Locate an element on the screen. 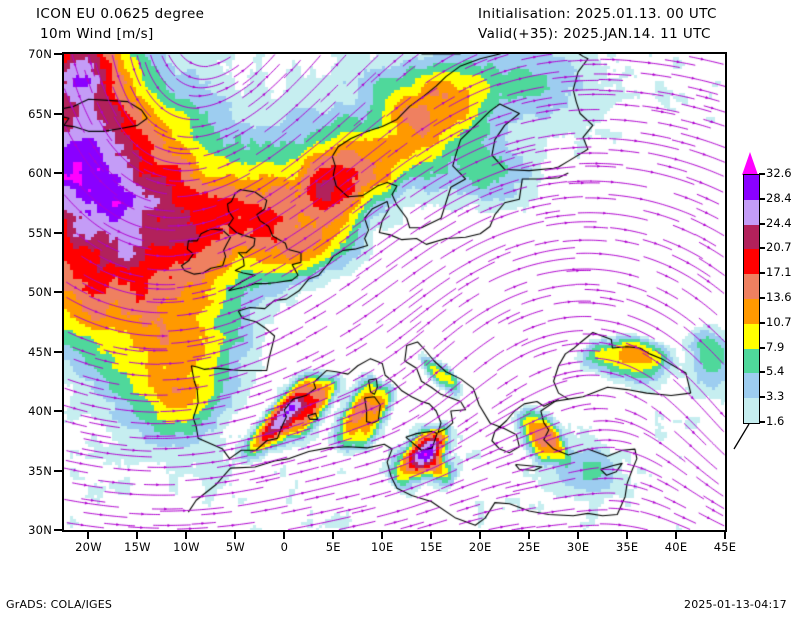  colorbar-overflow-arrow is located at coordinates (750, 163).